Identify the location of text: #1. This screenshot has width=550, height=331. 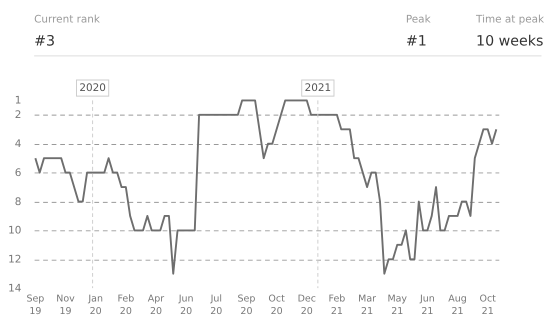
(416, 41).